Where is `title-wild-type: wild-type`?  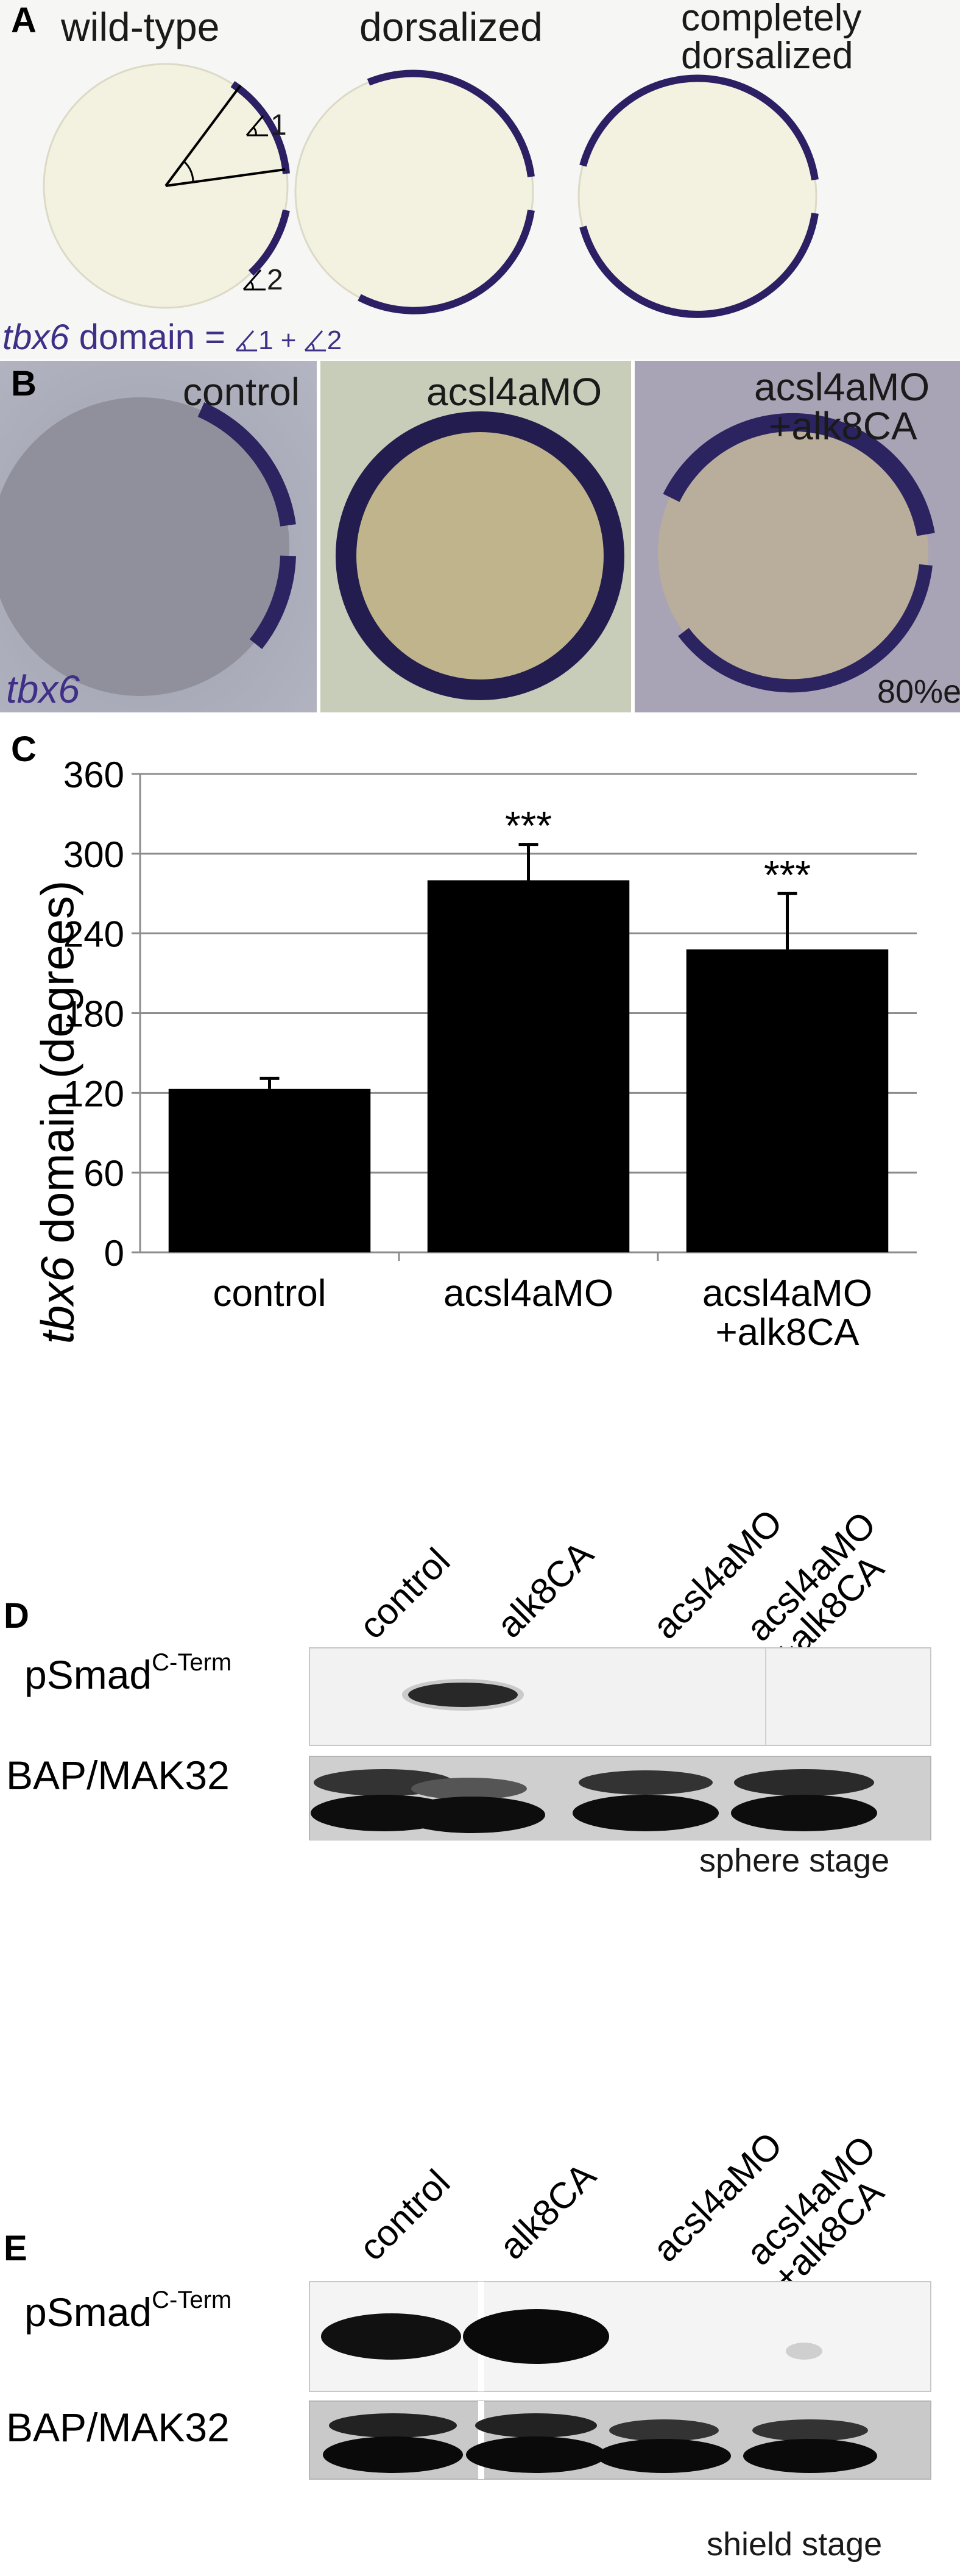 title-wild-type: wild-type is located at coordinates (140, 27).